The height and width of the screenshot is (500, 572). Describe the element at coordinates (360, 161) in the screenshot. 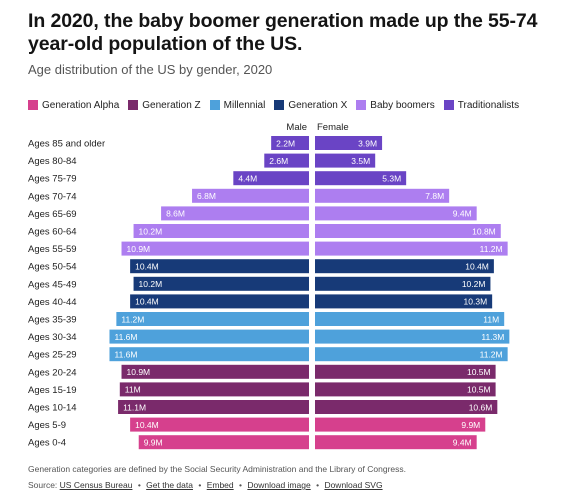

I see `female-value-label: 3.5M` at that location.